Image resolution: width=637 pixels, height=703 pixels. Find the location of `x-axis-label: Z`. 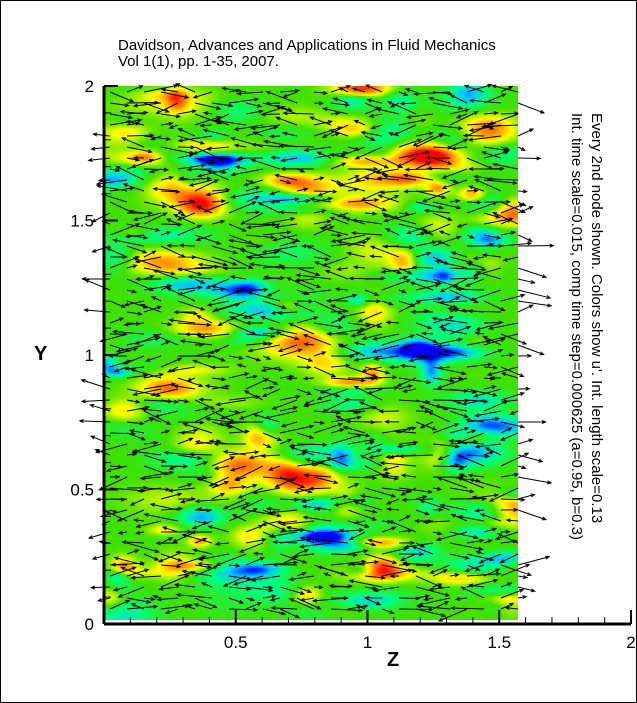

x-axis-label: Z is located at coordinates (393, 660).